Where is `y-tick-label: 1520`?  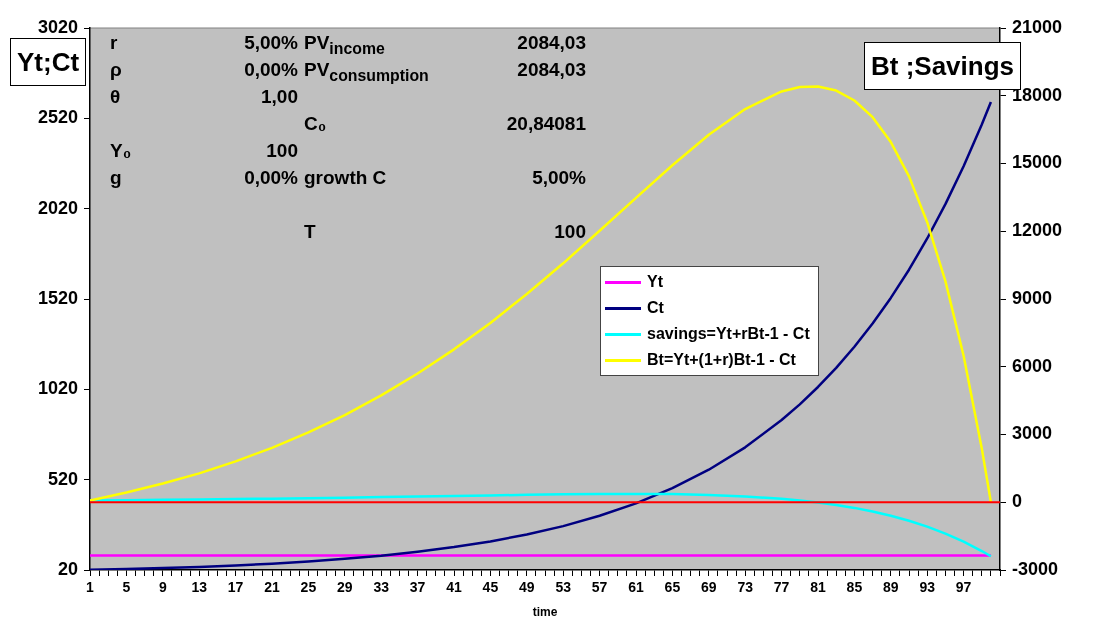 y-tick-label: 1520 is located at coordinates (57, 297).